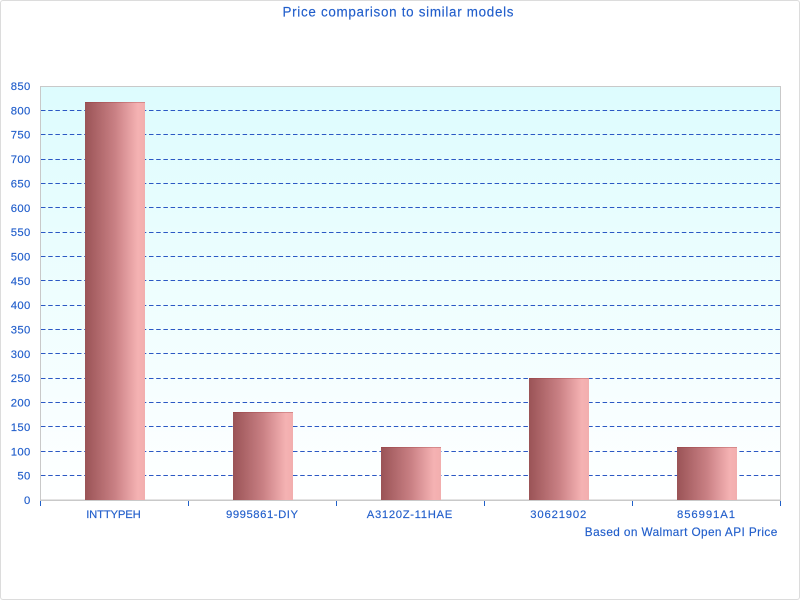  Describe the element at coordinates (21, 87) in the screenshot. I see `svg-text: 850` at that location.